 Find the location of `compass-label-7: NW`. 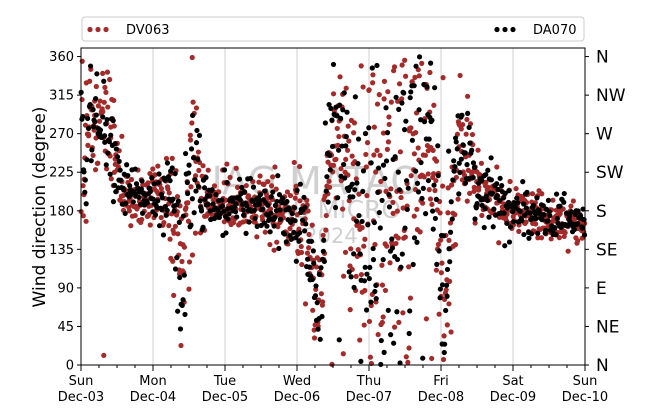

compass-label-7: NW is located at coordinates (611, 96).